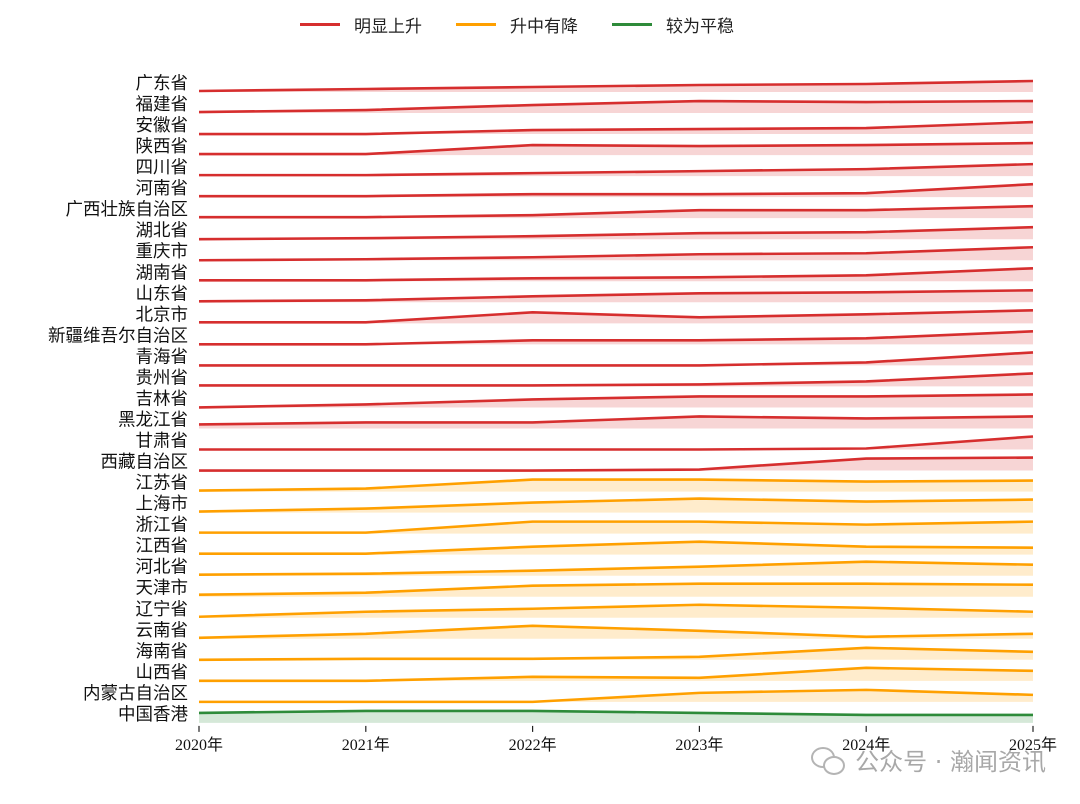 This screenshot has width=1080, height=804. Describe the element at coordinates (162, 568) in the screenshot. I see `row-label: 河北省` at that location.